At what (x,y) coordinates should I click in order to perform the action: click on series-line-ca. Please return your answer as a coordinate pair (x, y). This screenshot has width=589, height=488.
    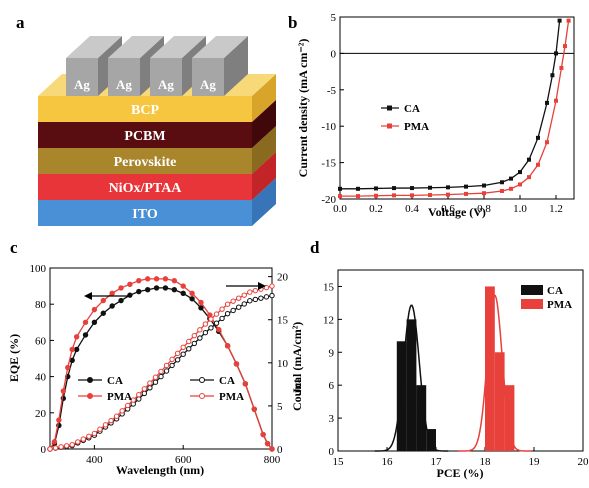
    Looking at the image, I should click on (450, 105).